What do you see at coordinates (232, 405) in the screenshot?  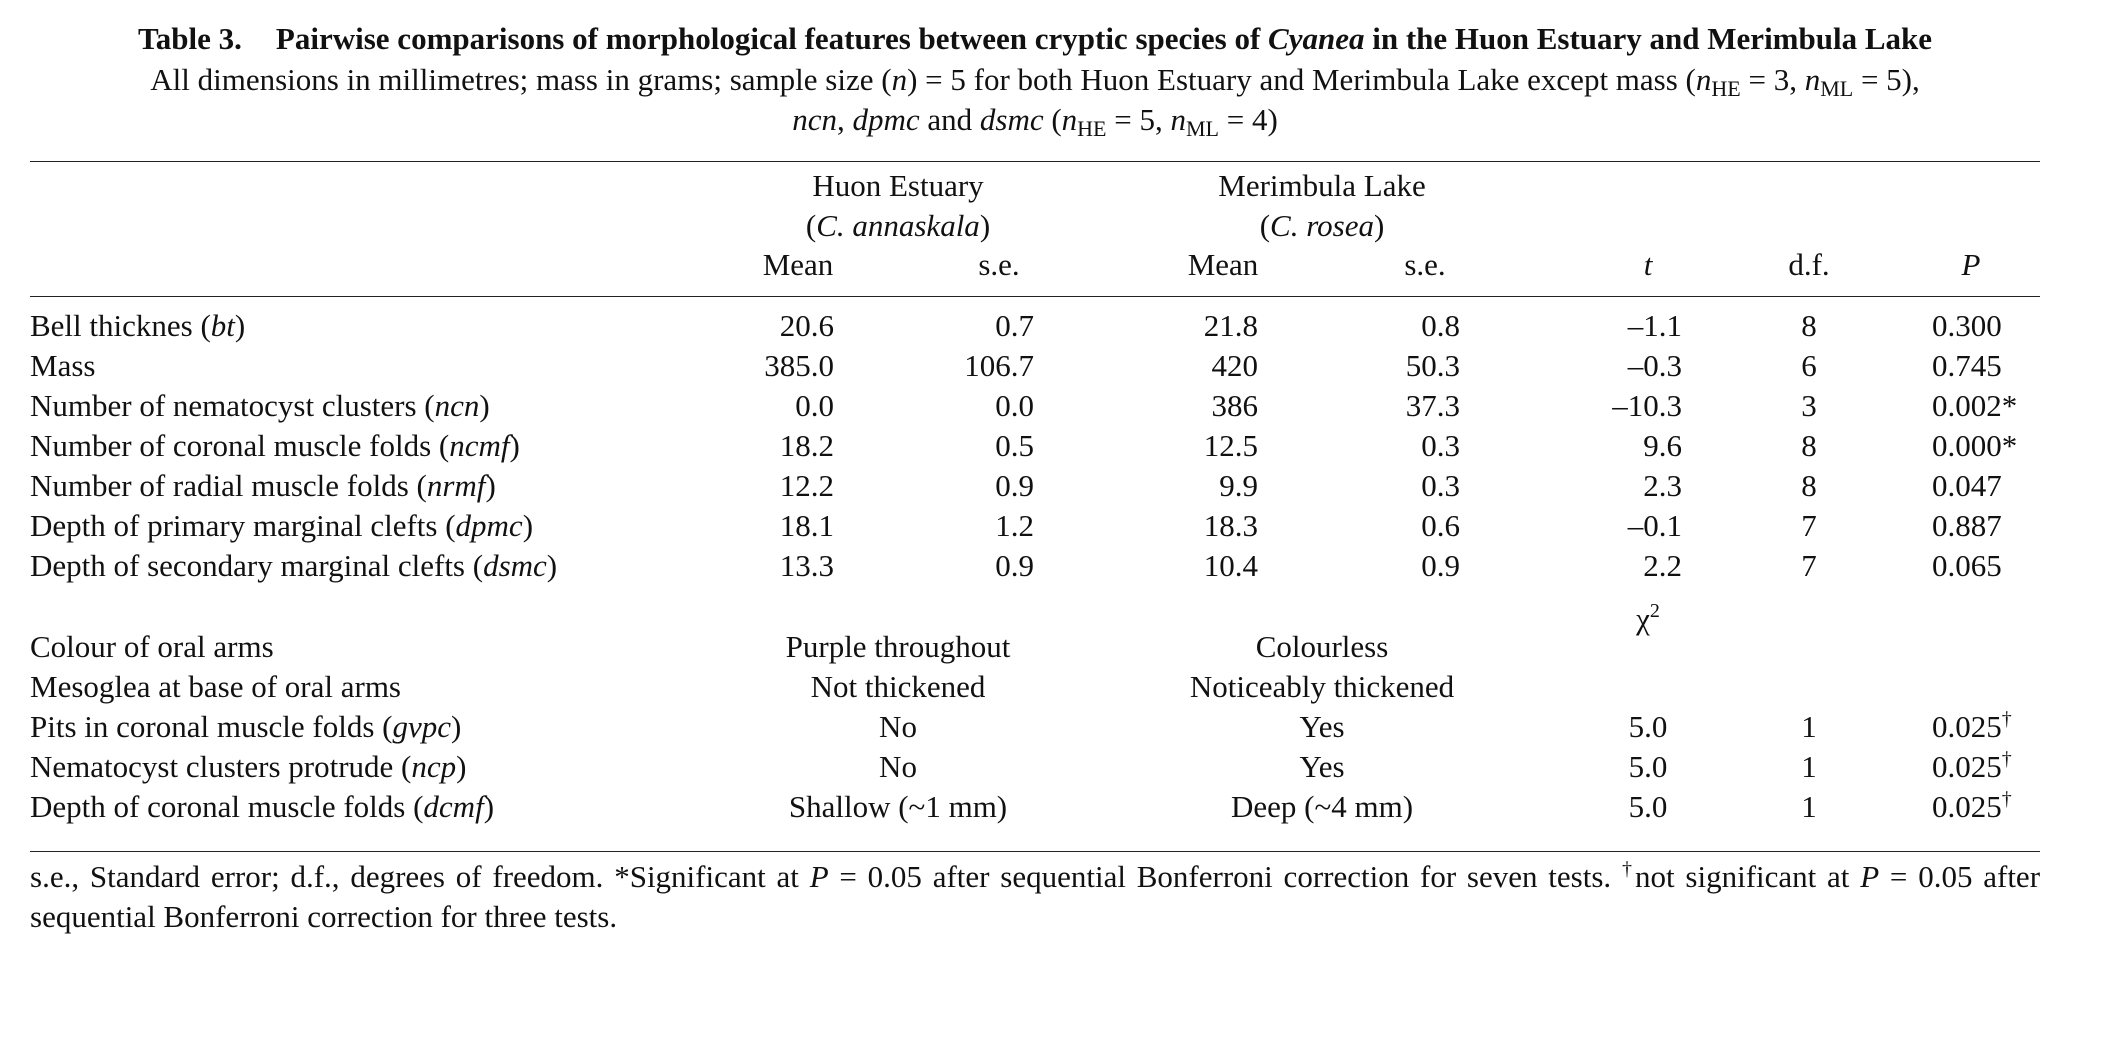 I see `row-label-text: Number of nematocyst clusters (` at bounding box center [232, 405].